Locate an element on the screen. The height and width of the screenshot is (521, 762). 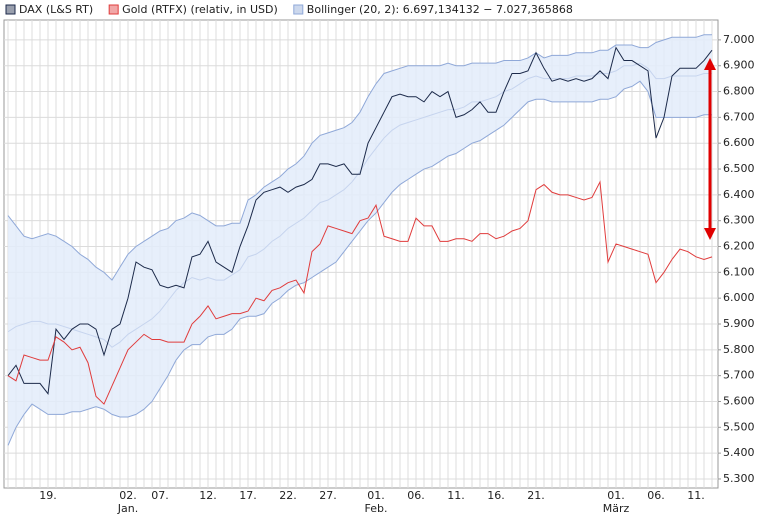
y-tick-label: 6.100 is located at coordinates (739, 271).